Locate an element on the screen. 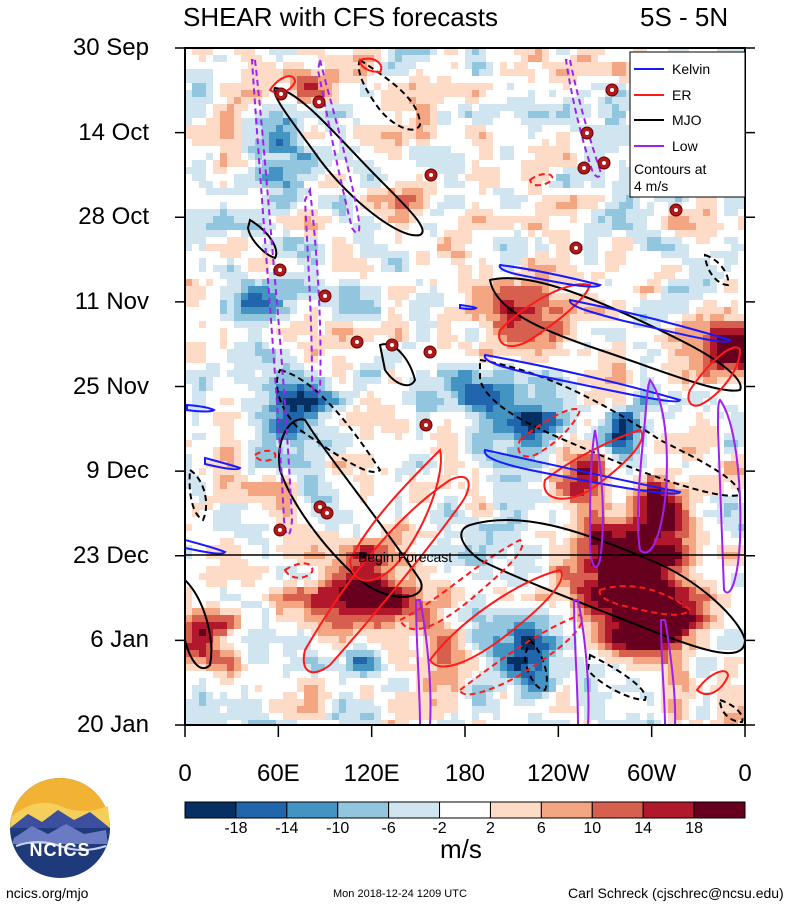 The height and width of the screenshot is (907, 809). forecast-label: Begin Forecast is located at coordinates (405, 557).